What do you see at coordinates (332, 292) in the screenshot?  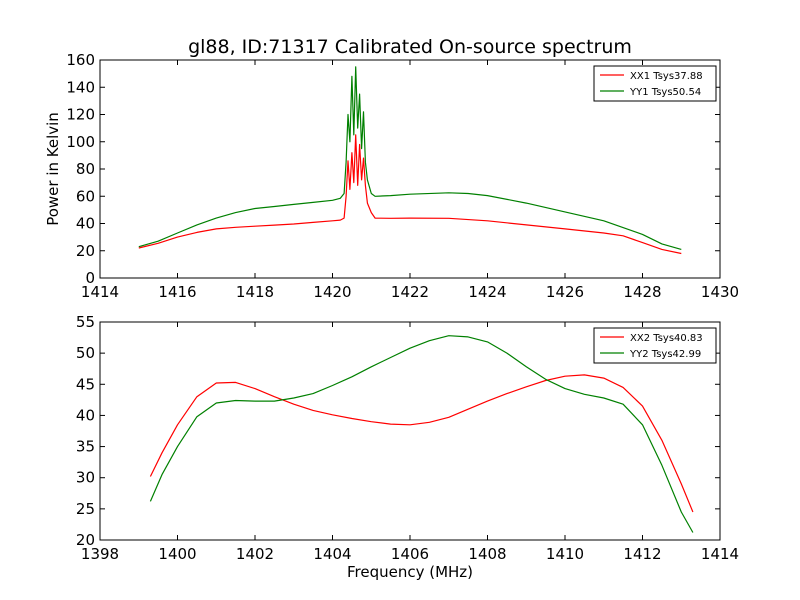 I see `top-x-tick-label: 1420` at bounding box center [332, 292].